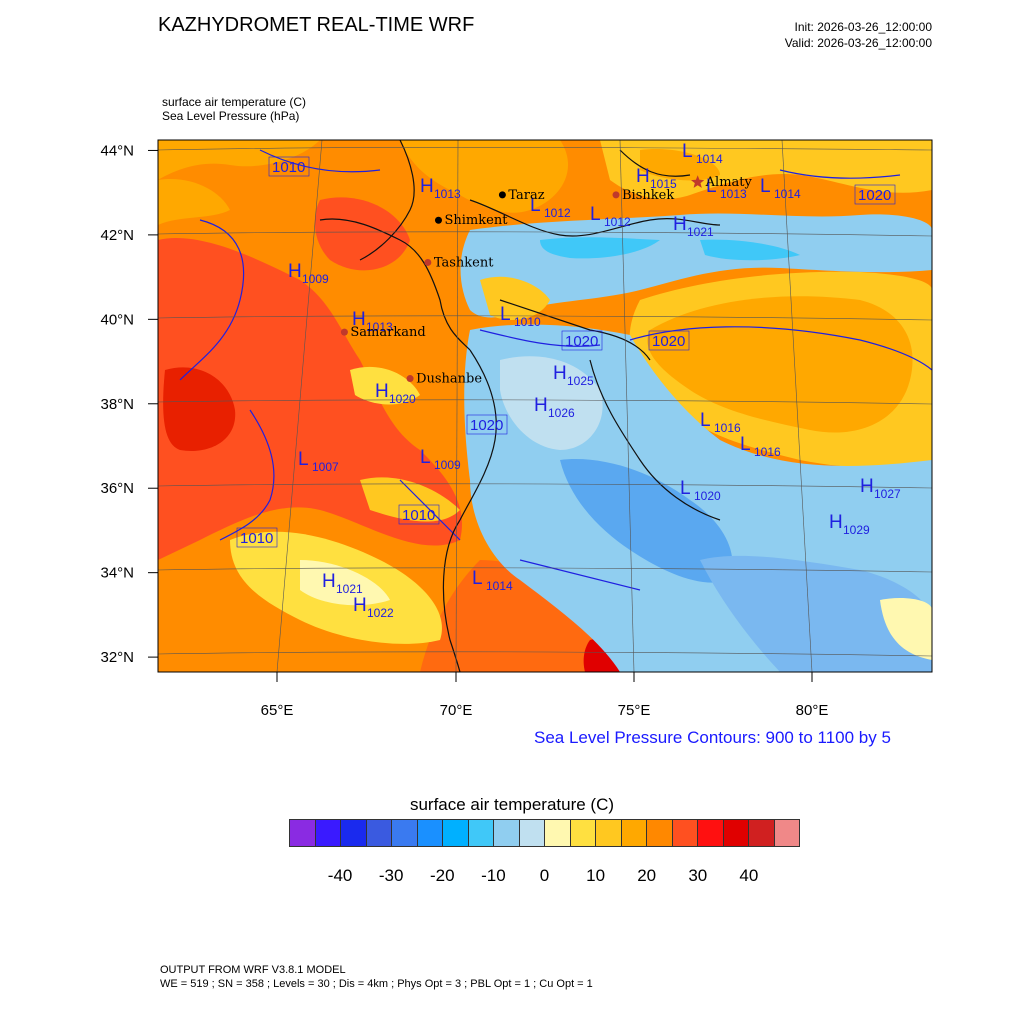 This screenshot has width=1024, height=1024. What do you see at coordinates (858, 43) in the screenshot?
I see `valid-time: Valid: 2026-03-26_12:00:00` at bounding box center [858, 43].